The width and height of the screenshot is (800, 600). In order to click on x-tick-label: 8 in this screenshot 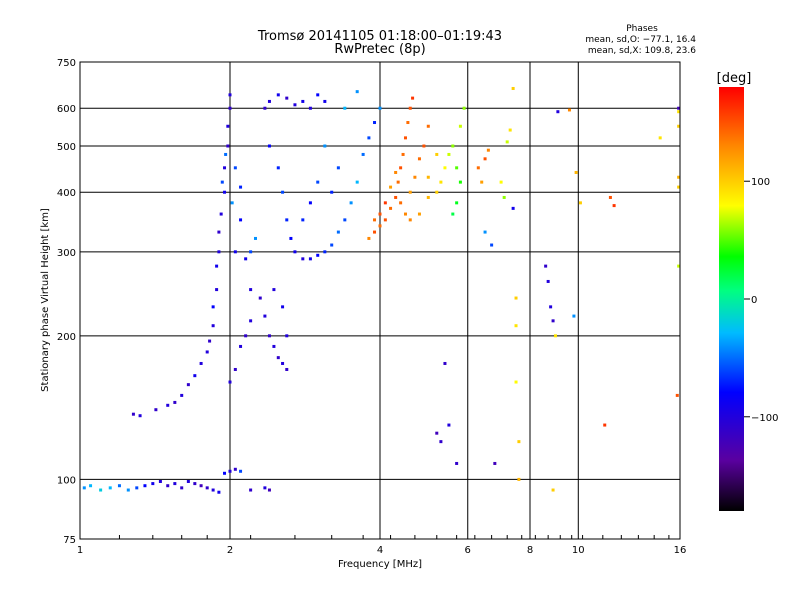, I will do `click(530, 550)`.